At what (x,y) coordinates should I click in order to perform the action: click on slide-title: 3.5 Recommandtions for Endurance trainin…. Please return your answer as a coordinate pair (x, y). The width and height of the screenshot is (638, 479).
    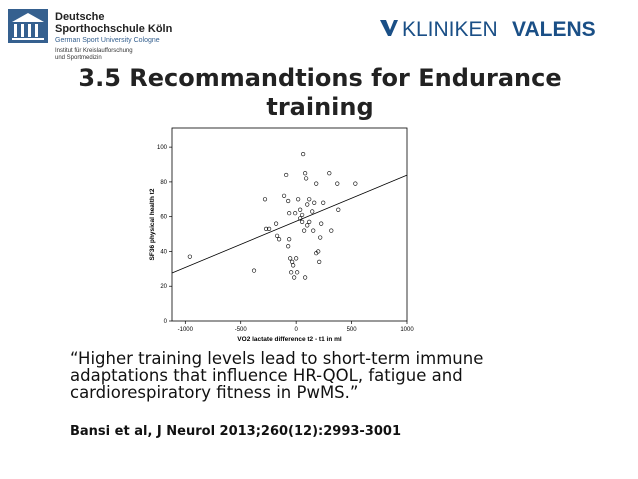
    Looking at the image, I should click on (320, 92).